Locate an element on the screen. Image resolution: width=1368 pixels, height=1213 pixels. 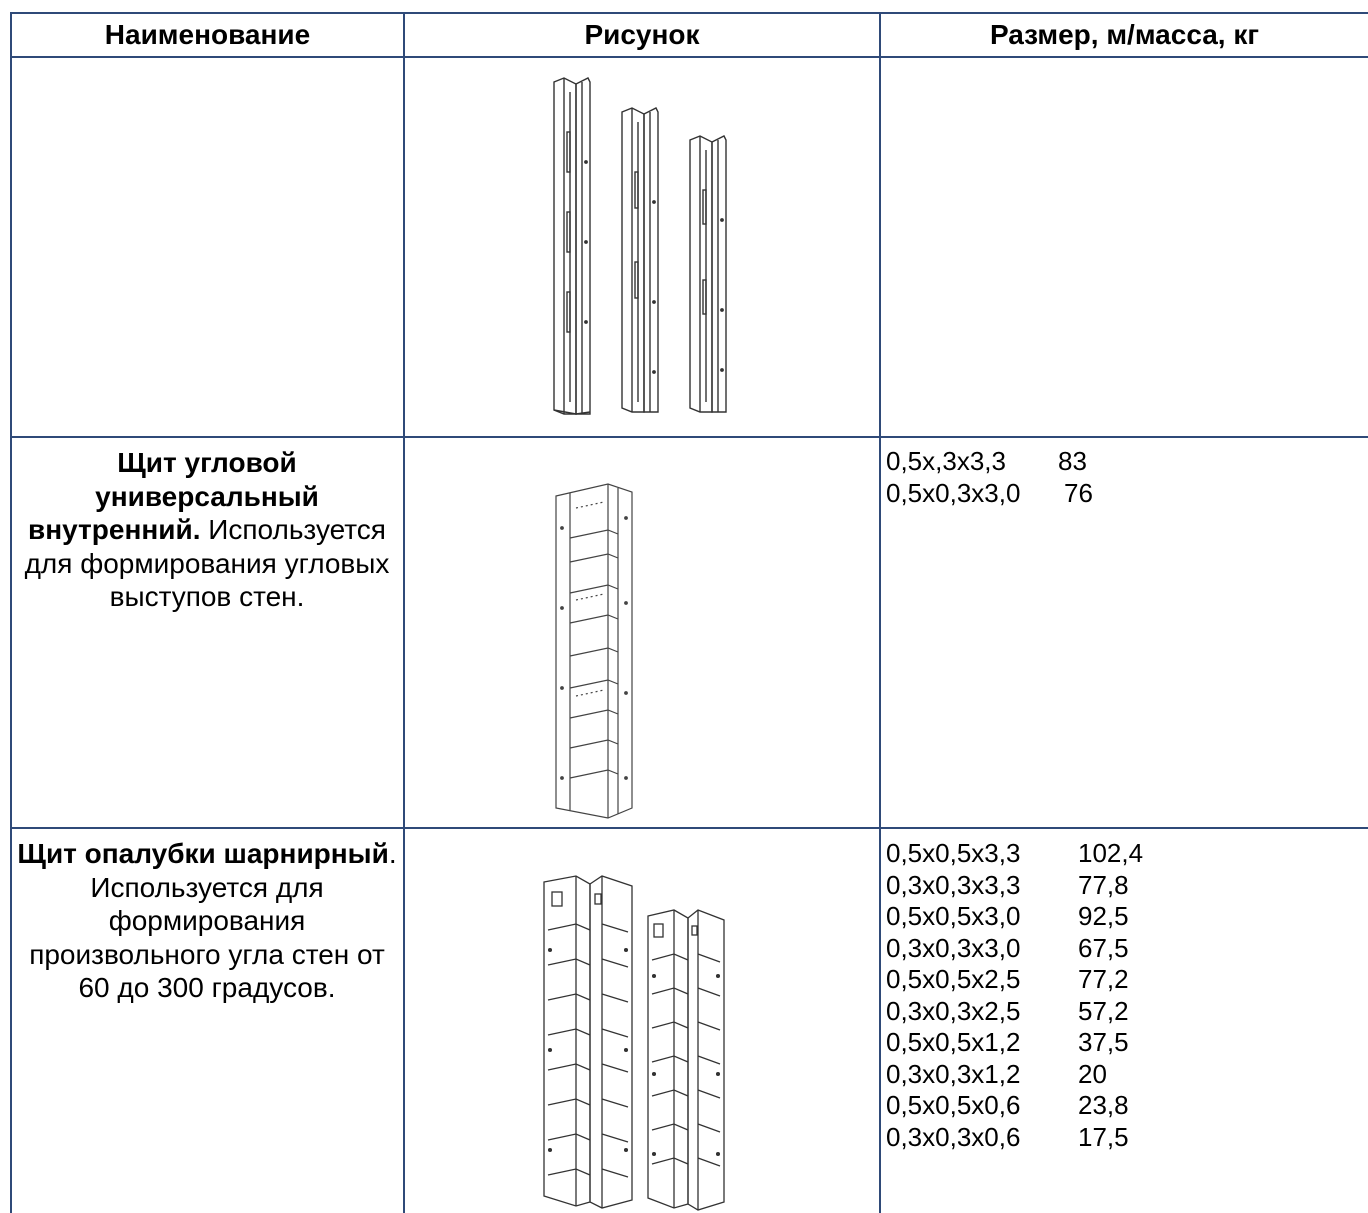
size-dims: 0,5х0,5х1,2 is located at coordinates (953, 1042).